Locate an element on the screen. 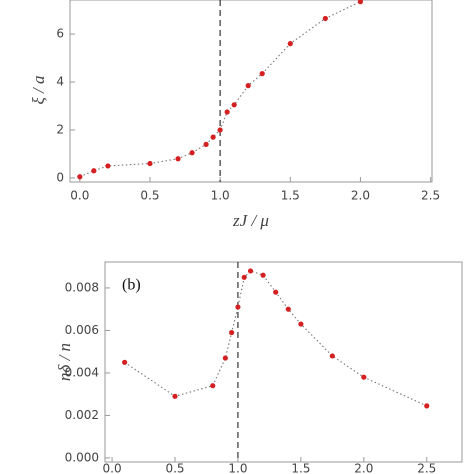 The image size is (474, 474). panel-label: (b) is located at coordinates (131, 285).